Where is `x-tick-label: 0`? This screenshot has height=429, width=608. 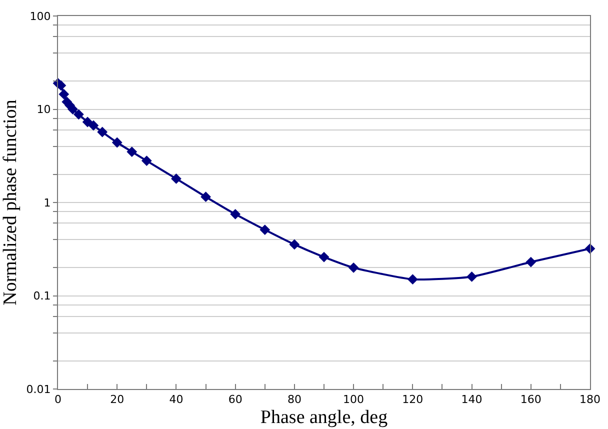
x-tick-label: 0 is located at coordinates (58, 399).